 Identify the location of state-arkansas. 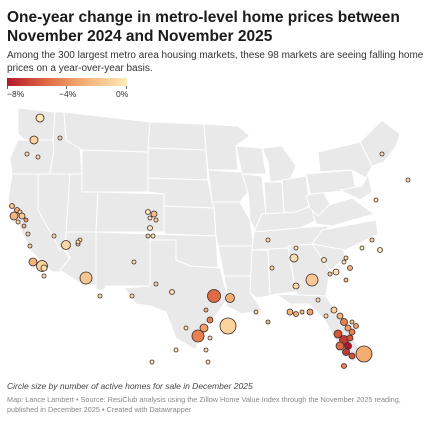
(236, 261).